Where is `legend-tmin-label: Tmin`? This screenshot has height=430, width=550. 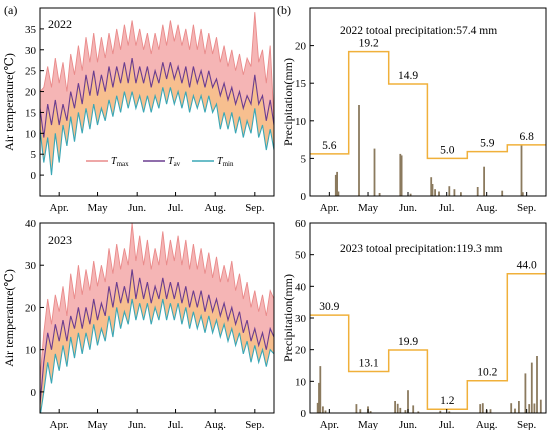
legend-tmin-label: Tmin is located at coordinates (225, 162).